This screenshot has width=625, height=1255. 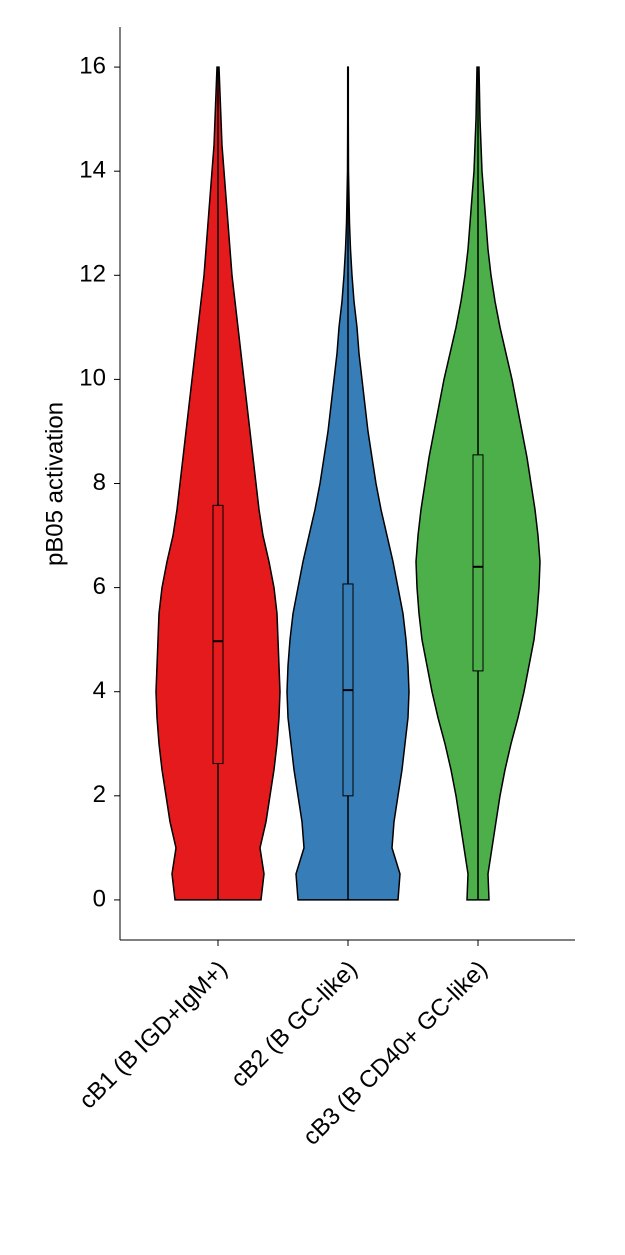 I want to click on y-tick-label: 4, so click(x=99, y=690).